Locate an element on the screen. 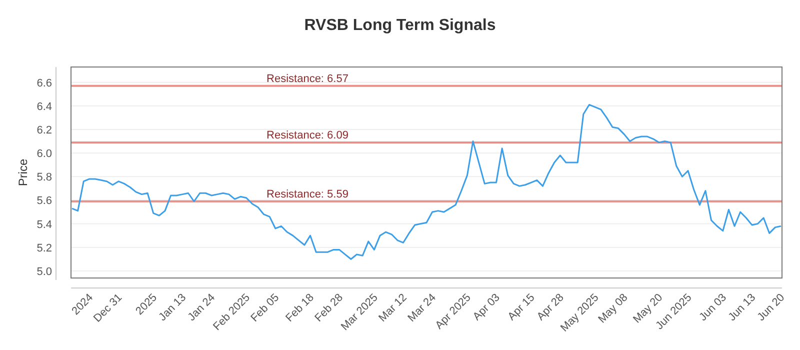  y-tick-label: 6.6 is located at coordinates (44, 83).